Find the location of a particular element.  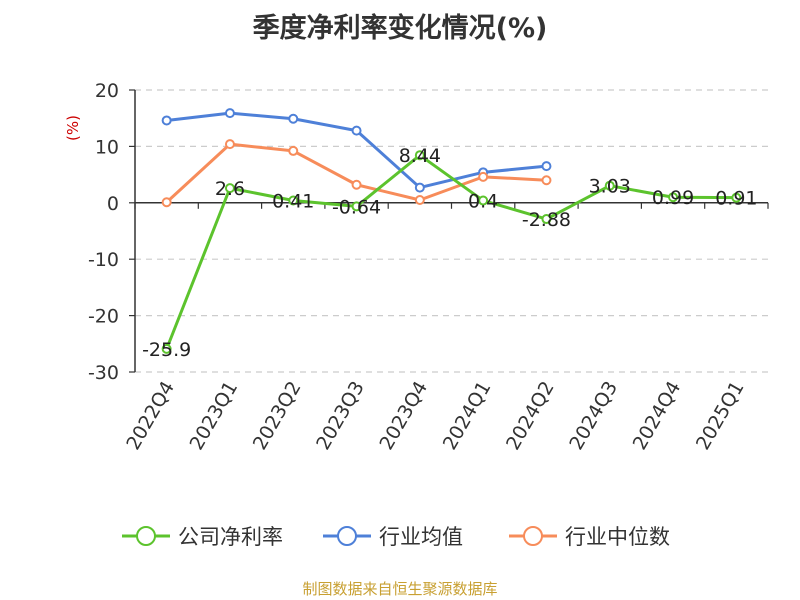

legend-item: 行业中位数 is located at coordinates (589, 537).